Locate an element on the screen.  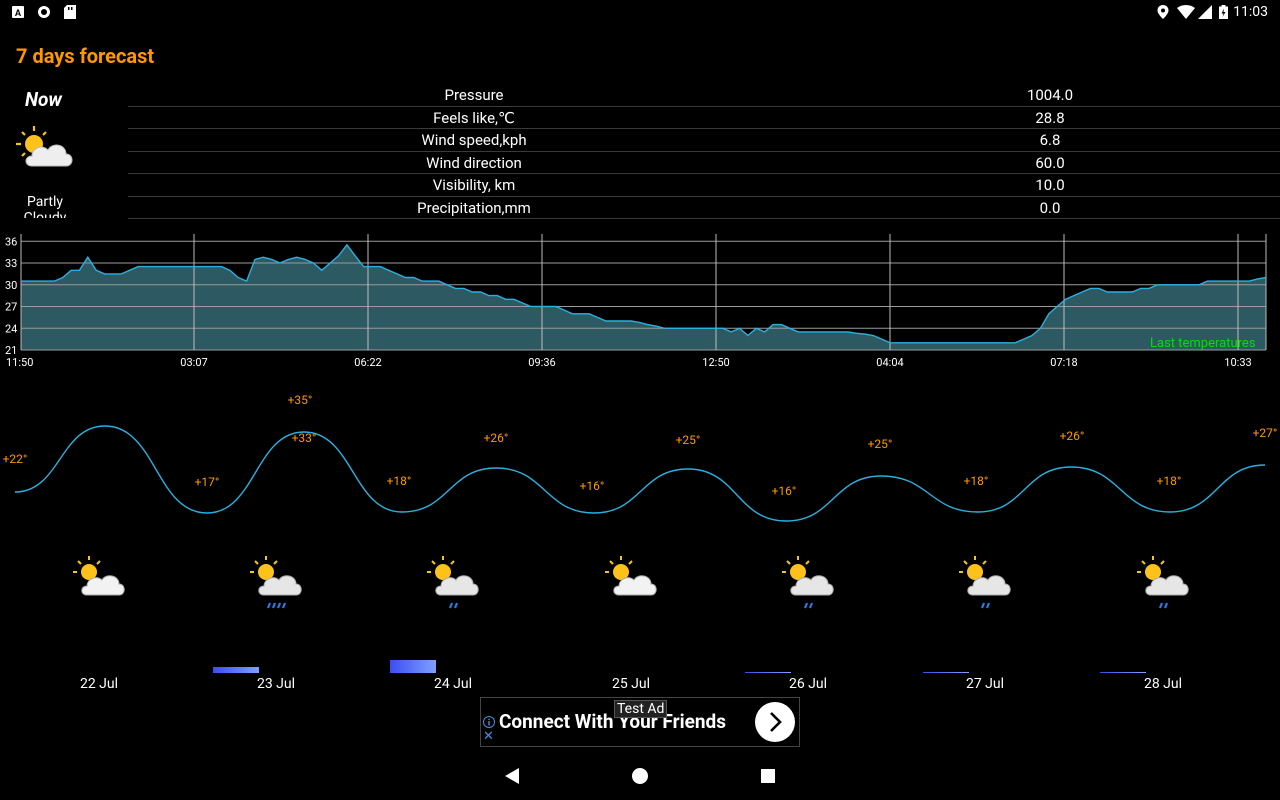
detail-label: Visibility, km is located at coordinates (474, 185).